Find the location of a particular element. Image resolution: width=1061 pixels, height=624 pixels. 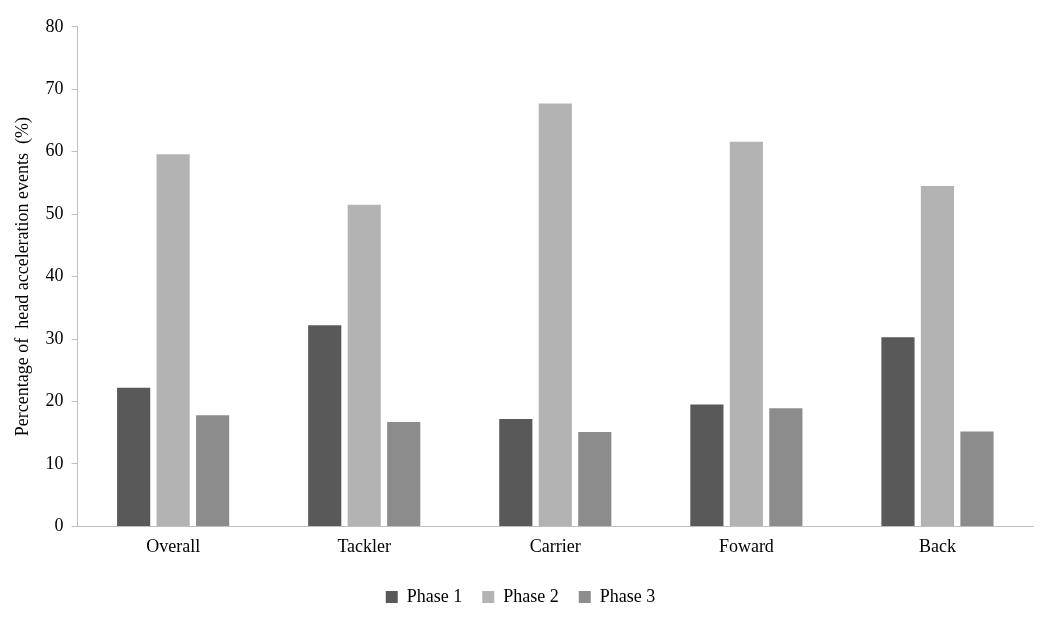

x-tick-label: Overall is located at coordinates (173, 545).